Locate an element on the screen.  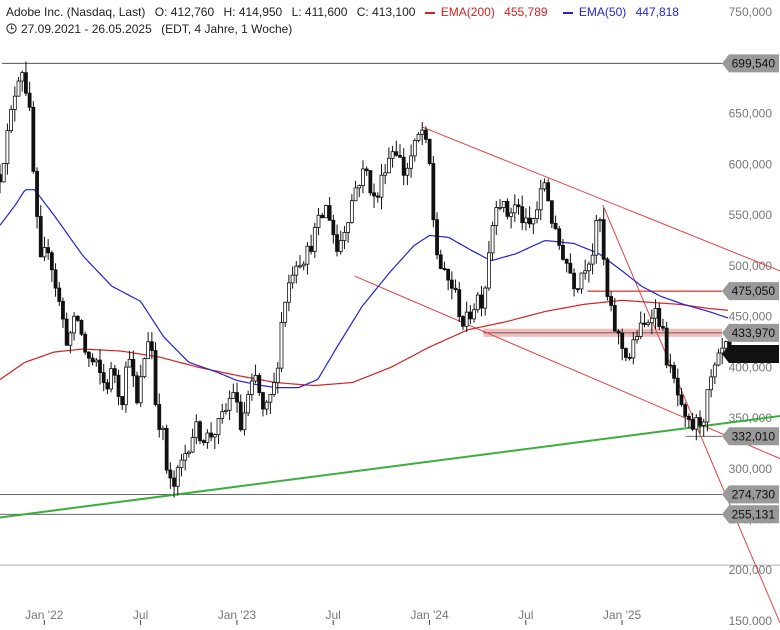
upper-trendline is located at coordinates (600, 199).